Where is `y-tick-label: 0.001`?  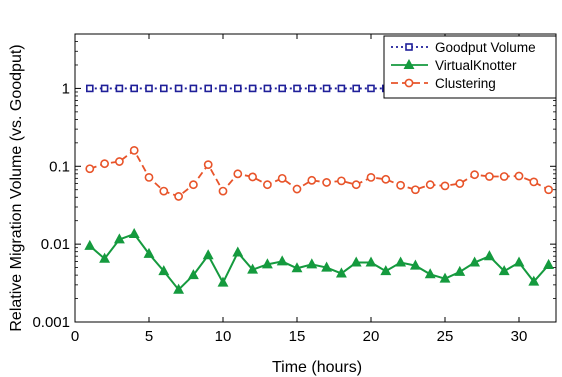
y-tick-label: 0.001 is located at coordinates (51, 322).